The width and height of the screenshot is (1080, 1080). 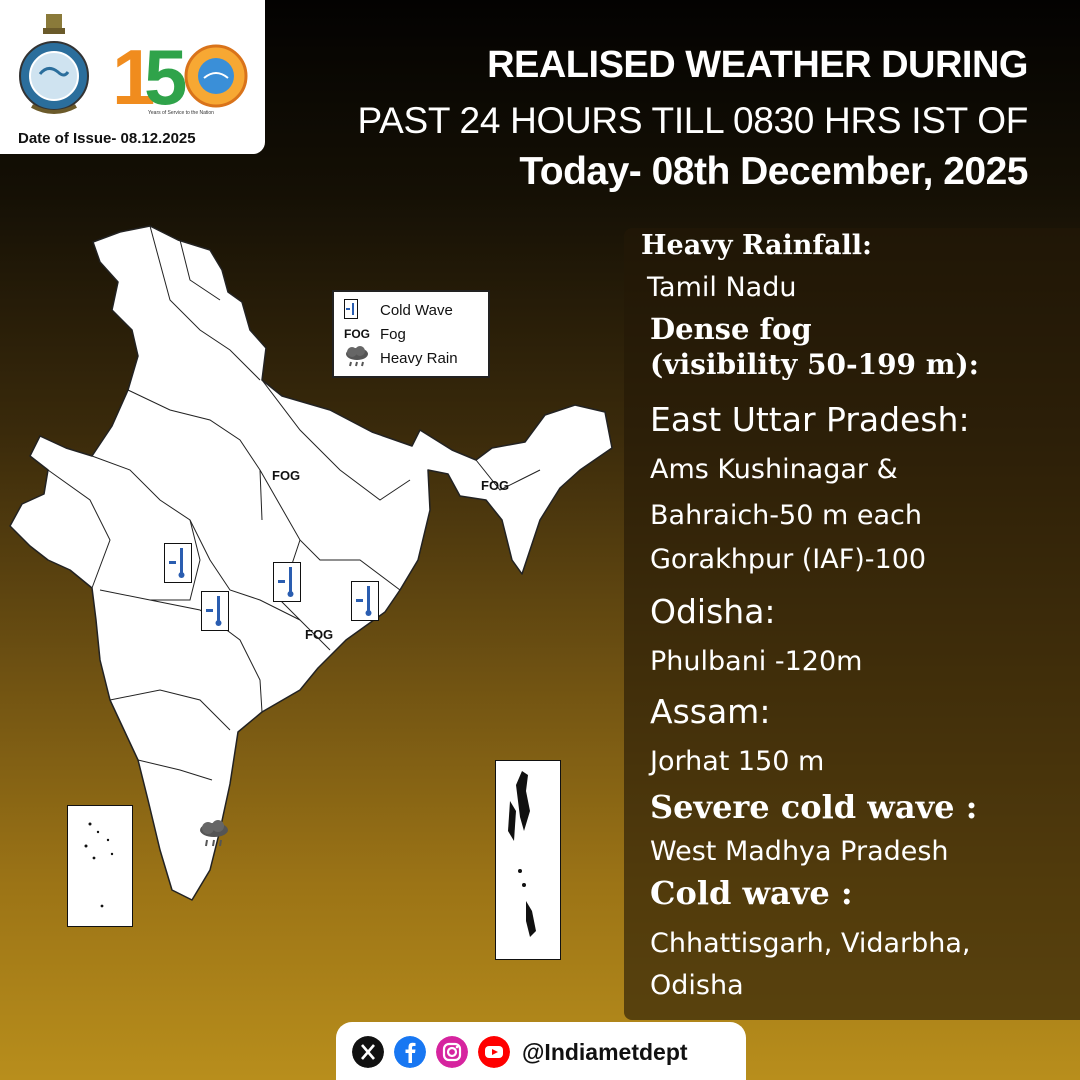 I want to click on fog-label-assam: FOG, so click(x=495, y=485).